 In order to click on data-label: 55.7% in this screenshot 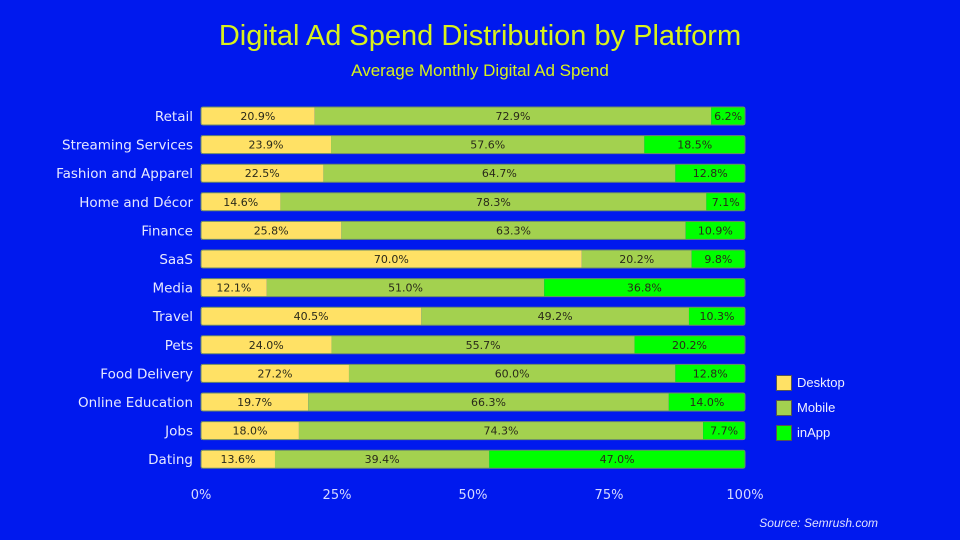, I will do `click(483, 345)`.